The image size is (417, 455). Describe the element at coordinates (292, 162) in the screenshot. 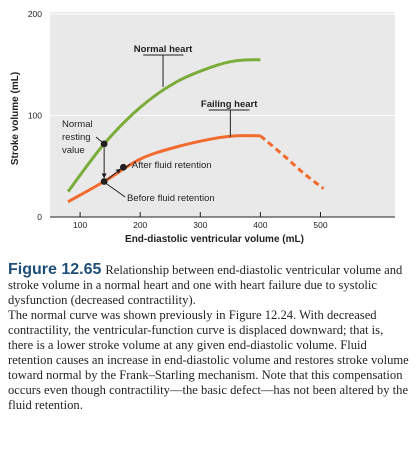

I see `series-line-failing-heart-descending` at that location.